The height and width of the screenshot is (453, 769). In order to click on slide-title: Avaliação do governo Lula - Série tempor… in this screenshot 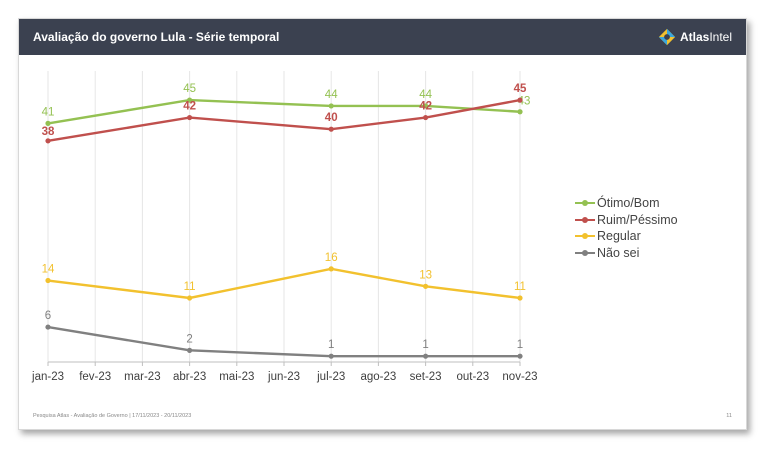, I will do `click(156, 37)`.